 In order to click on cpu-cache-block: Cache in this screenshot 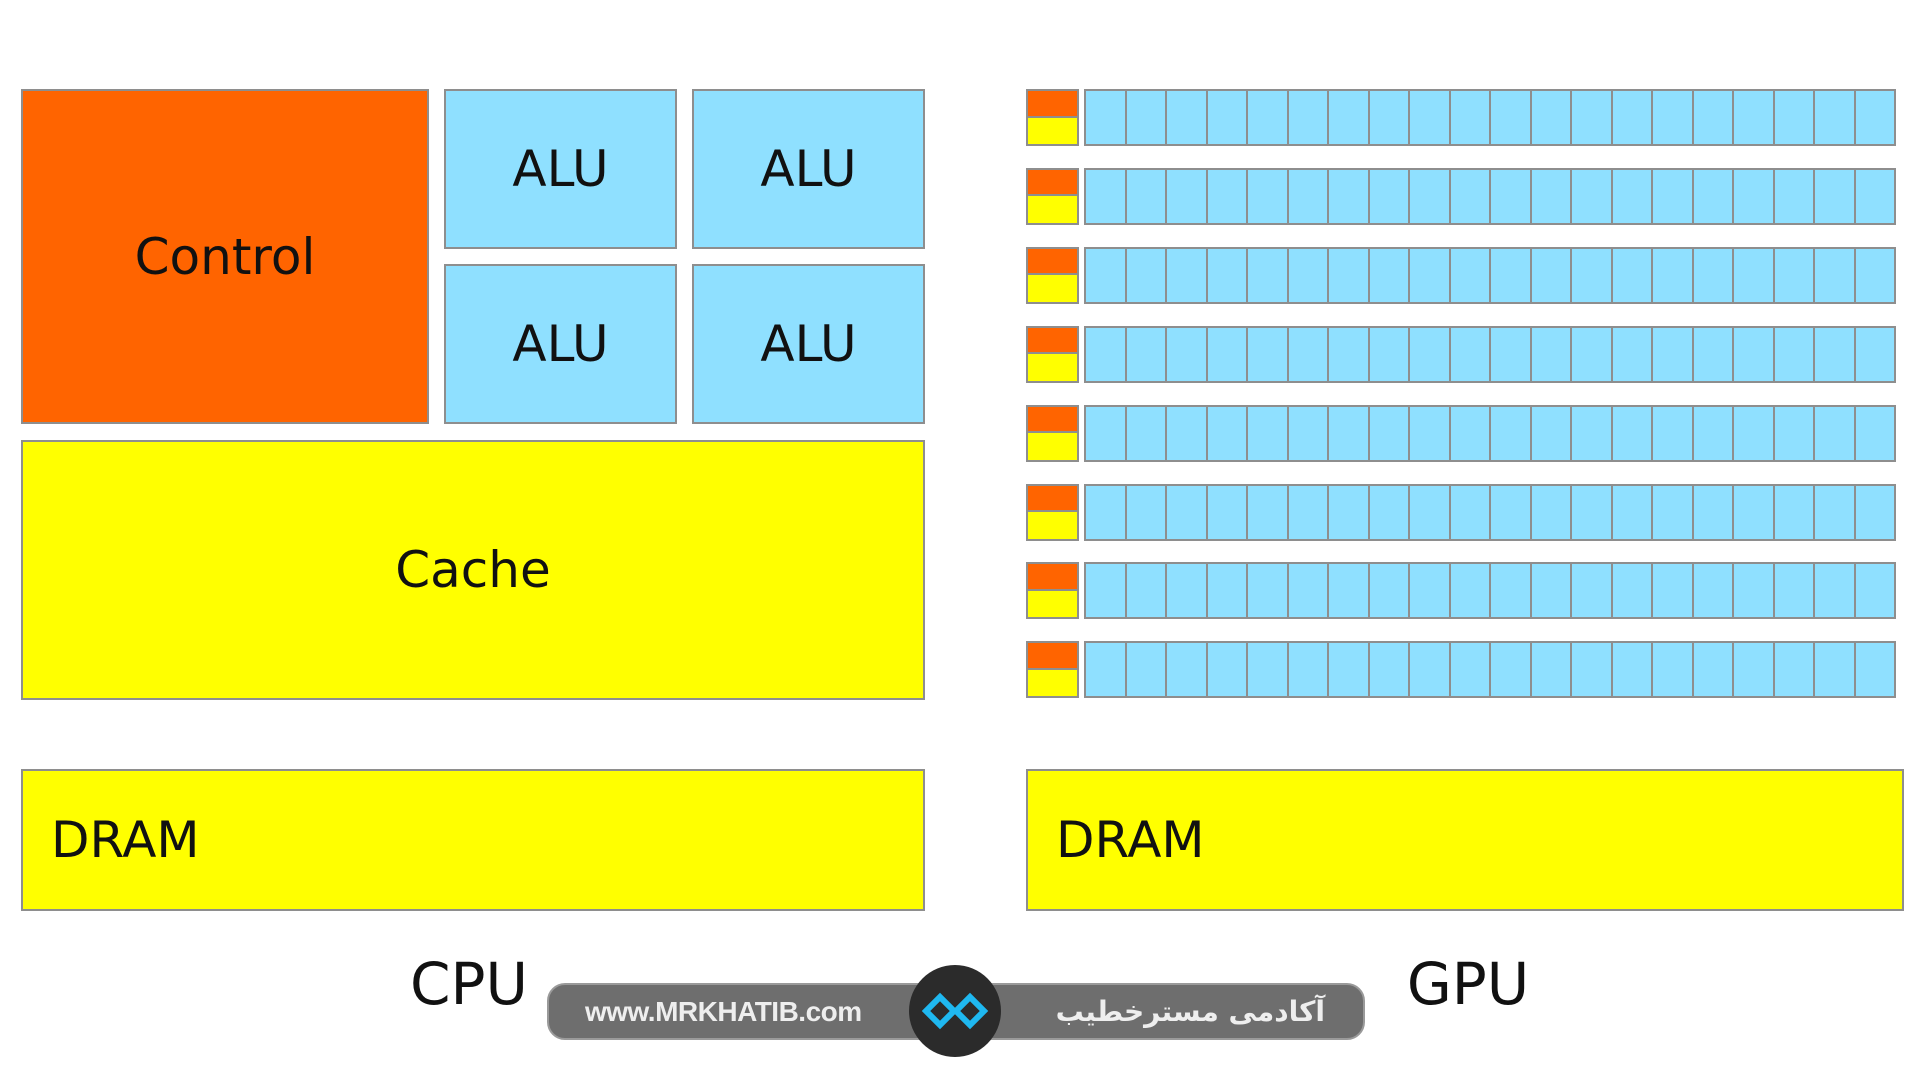, I will do `click(473, 570)`.